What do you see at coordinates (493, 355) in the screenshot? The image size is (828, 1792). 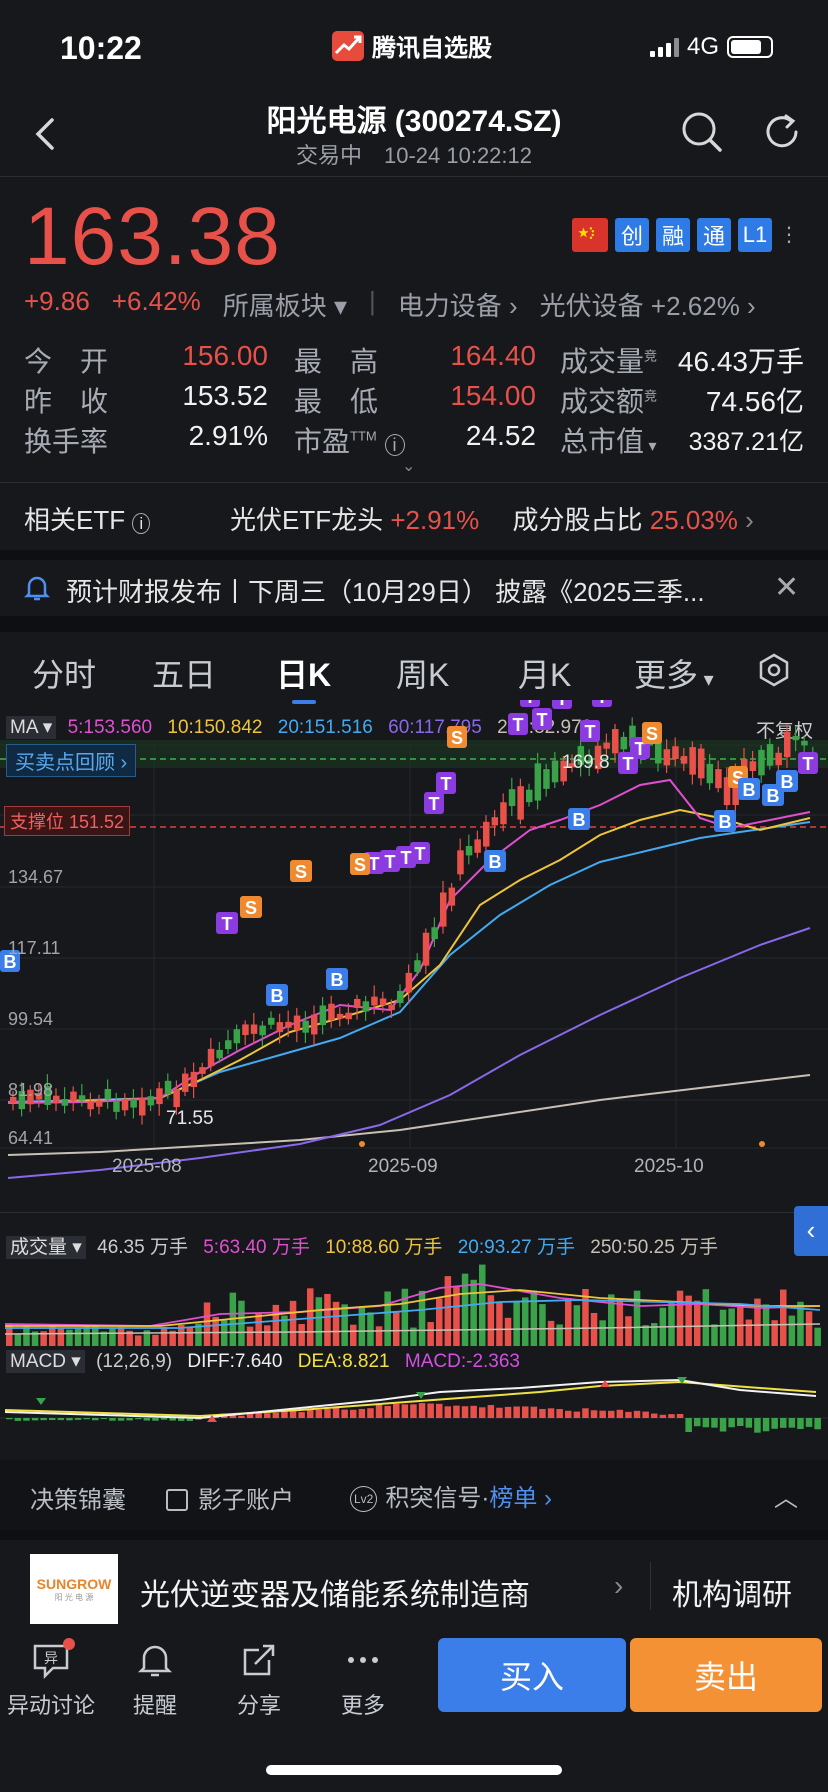 I see `high-value: 164.40` at bounding box center [493, 355].